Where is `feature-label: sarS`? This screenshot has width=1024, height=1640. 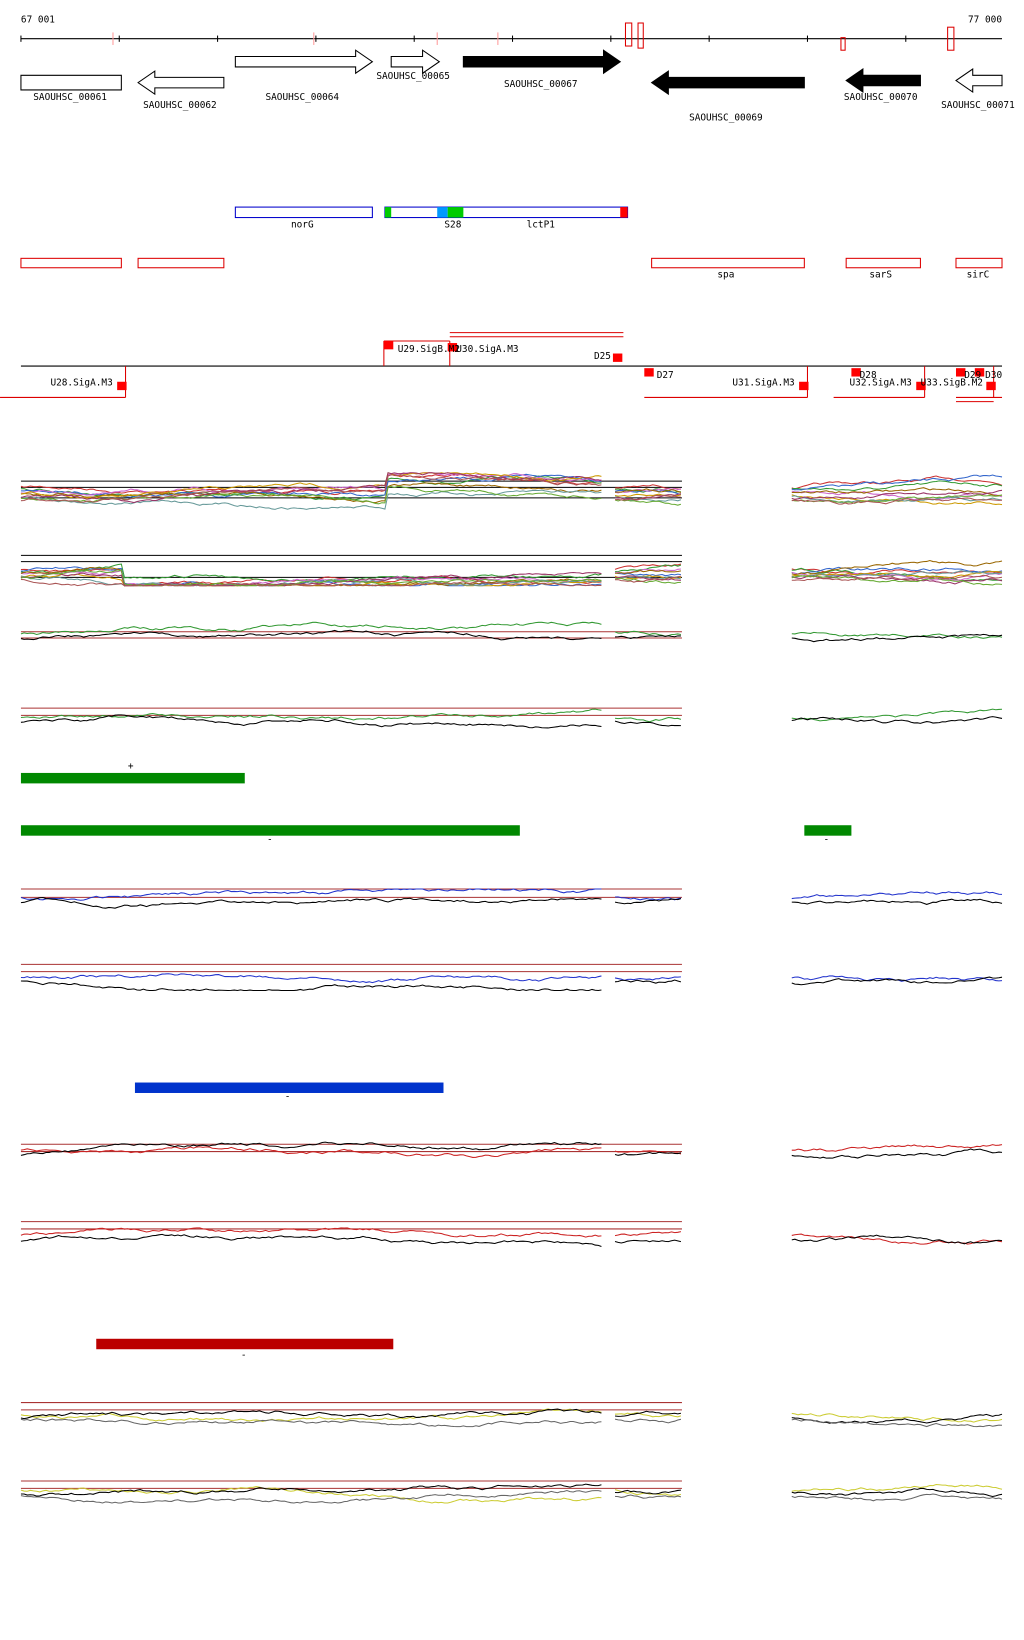
feature-label: sarS is located at coordinates (880, 275).